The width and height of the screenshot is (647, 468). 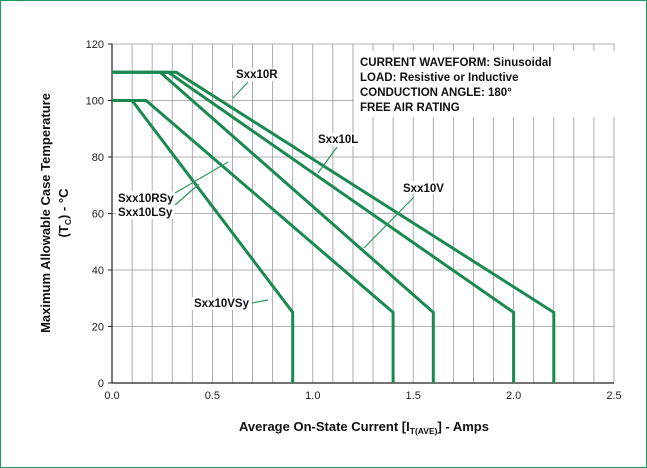 I want to click on y-axis-title-group: Maximum Allowable Case Temperature, so click(x=45, y=213).